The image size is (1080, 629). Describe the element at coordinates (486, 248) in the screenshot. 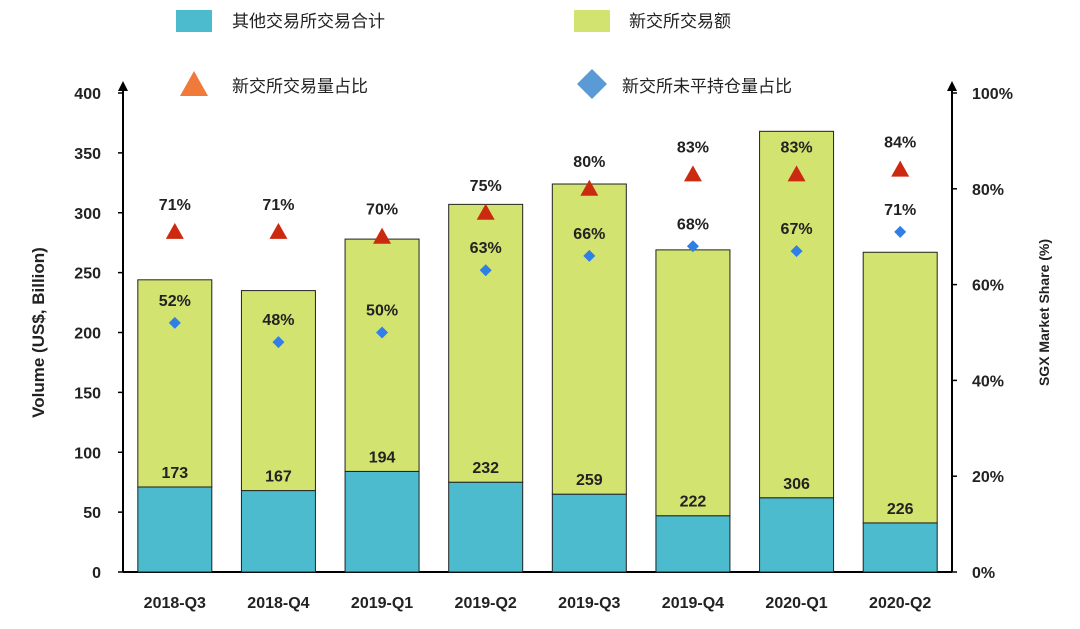

I see `open-interest-share-label: 63%` at that location.